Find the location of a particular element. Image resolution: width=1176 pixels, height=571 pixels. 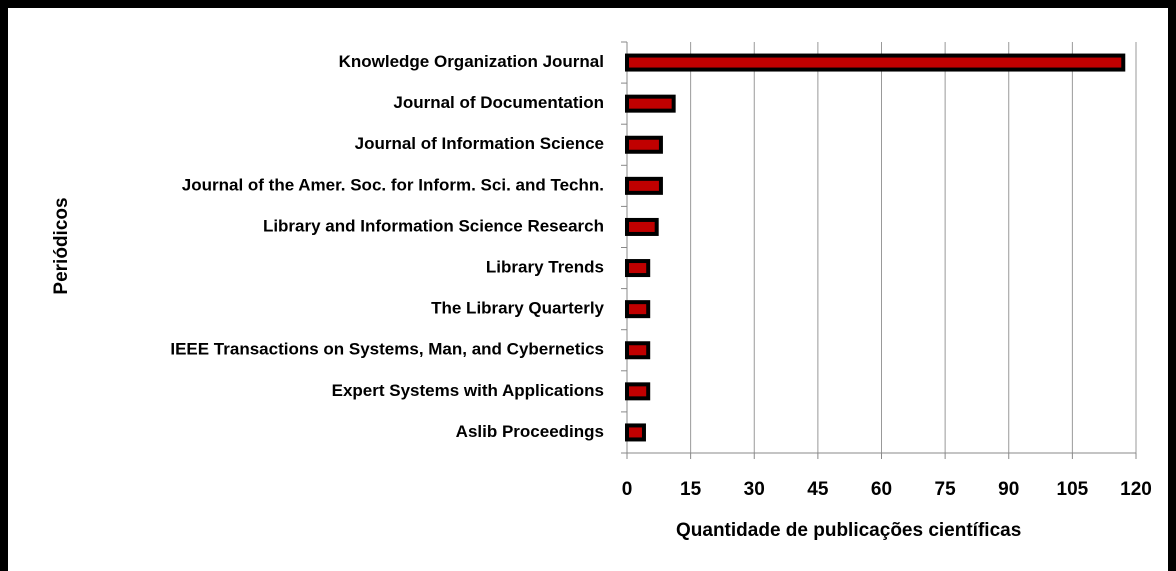

y-axis-title: Periódicos is located at coordinates (61, 245).